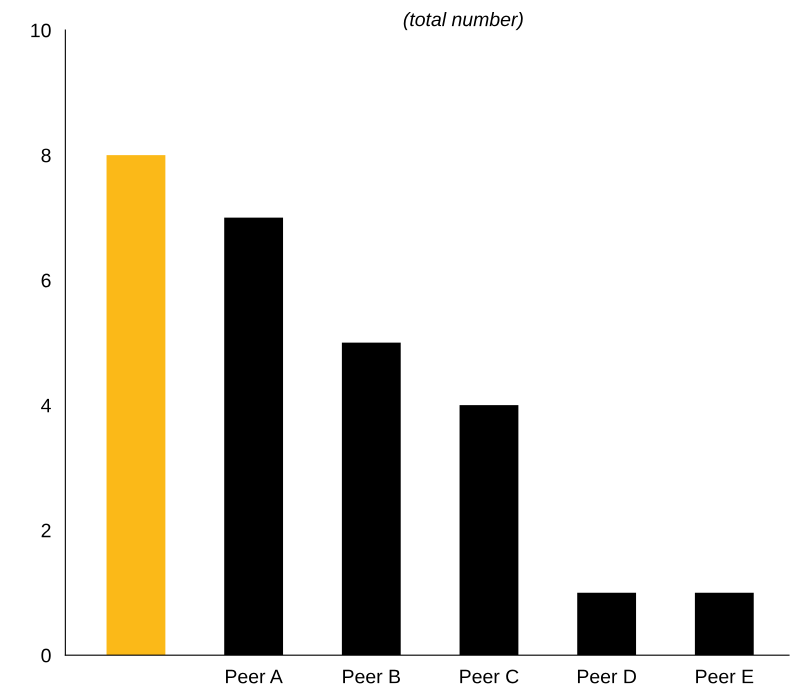  What do you see at coordinates (254, 677) in the screenshot?
I see `x-tick-label: Peer A` at bounding box center [254, 677].